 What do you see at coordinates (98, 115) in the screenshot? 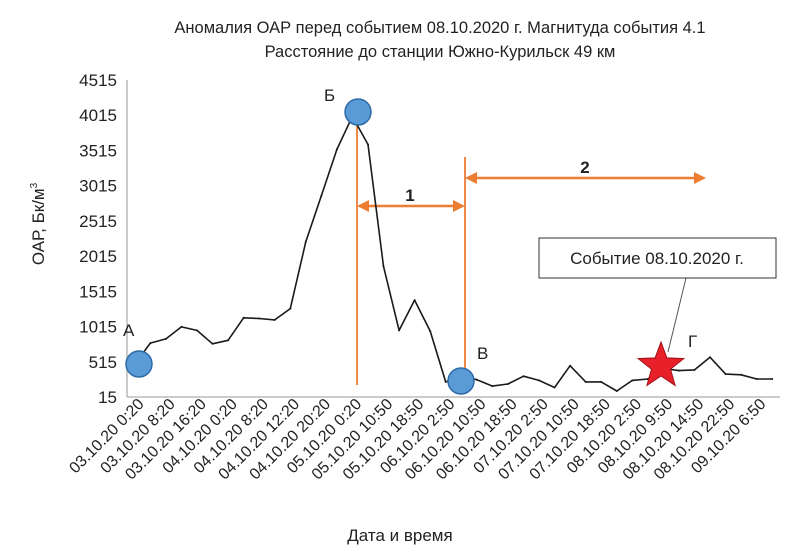
I see `y-tick-label: 4015` at bounding box center [98, 115].